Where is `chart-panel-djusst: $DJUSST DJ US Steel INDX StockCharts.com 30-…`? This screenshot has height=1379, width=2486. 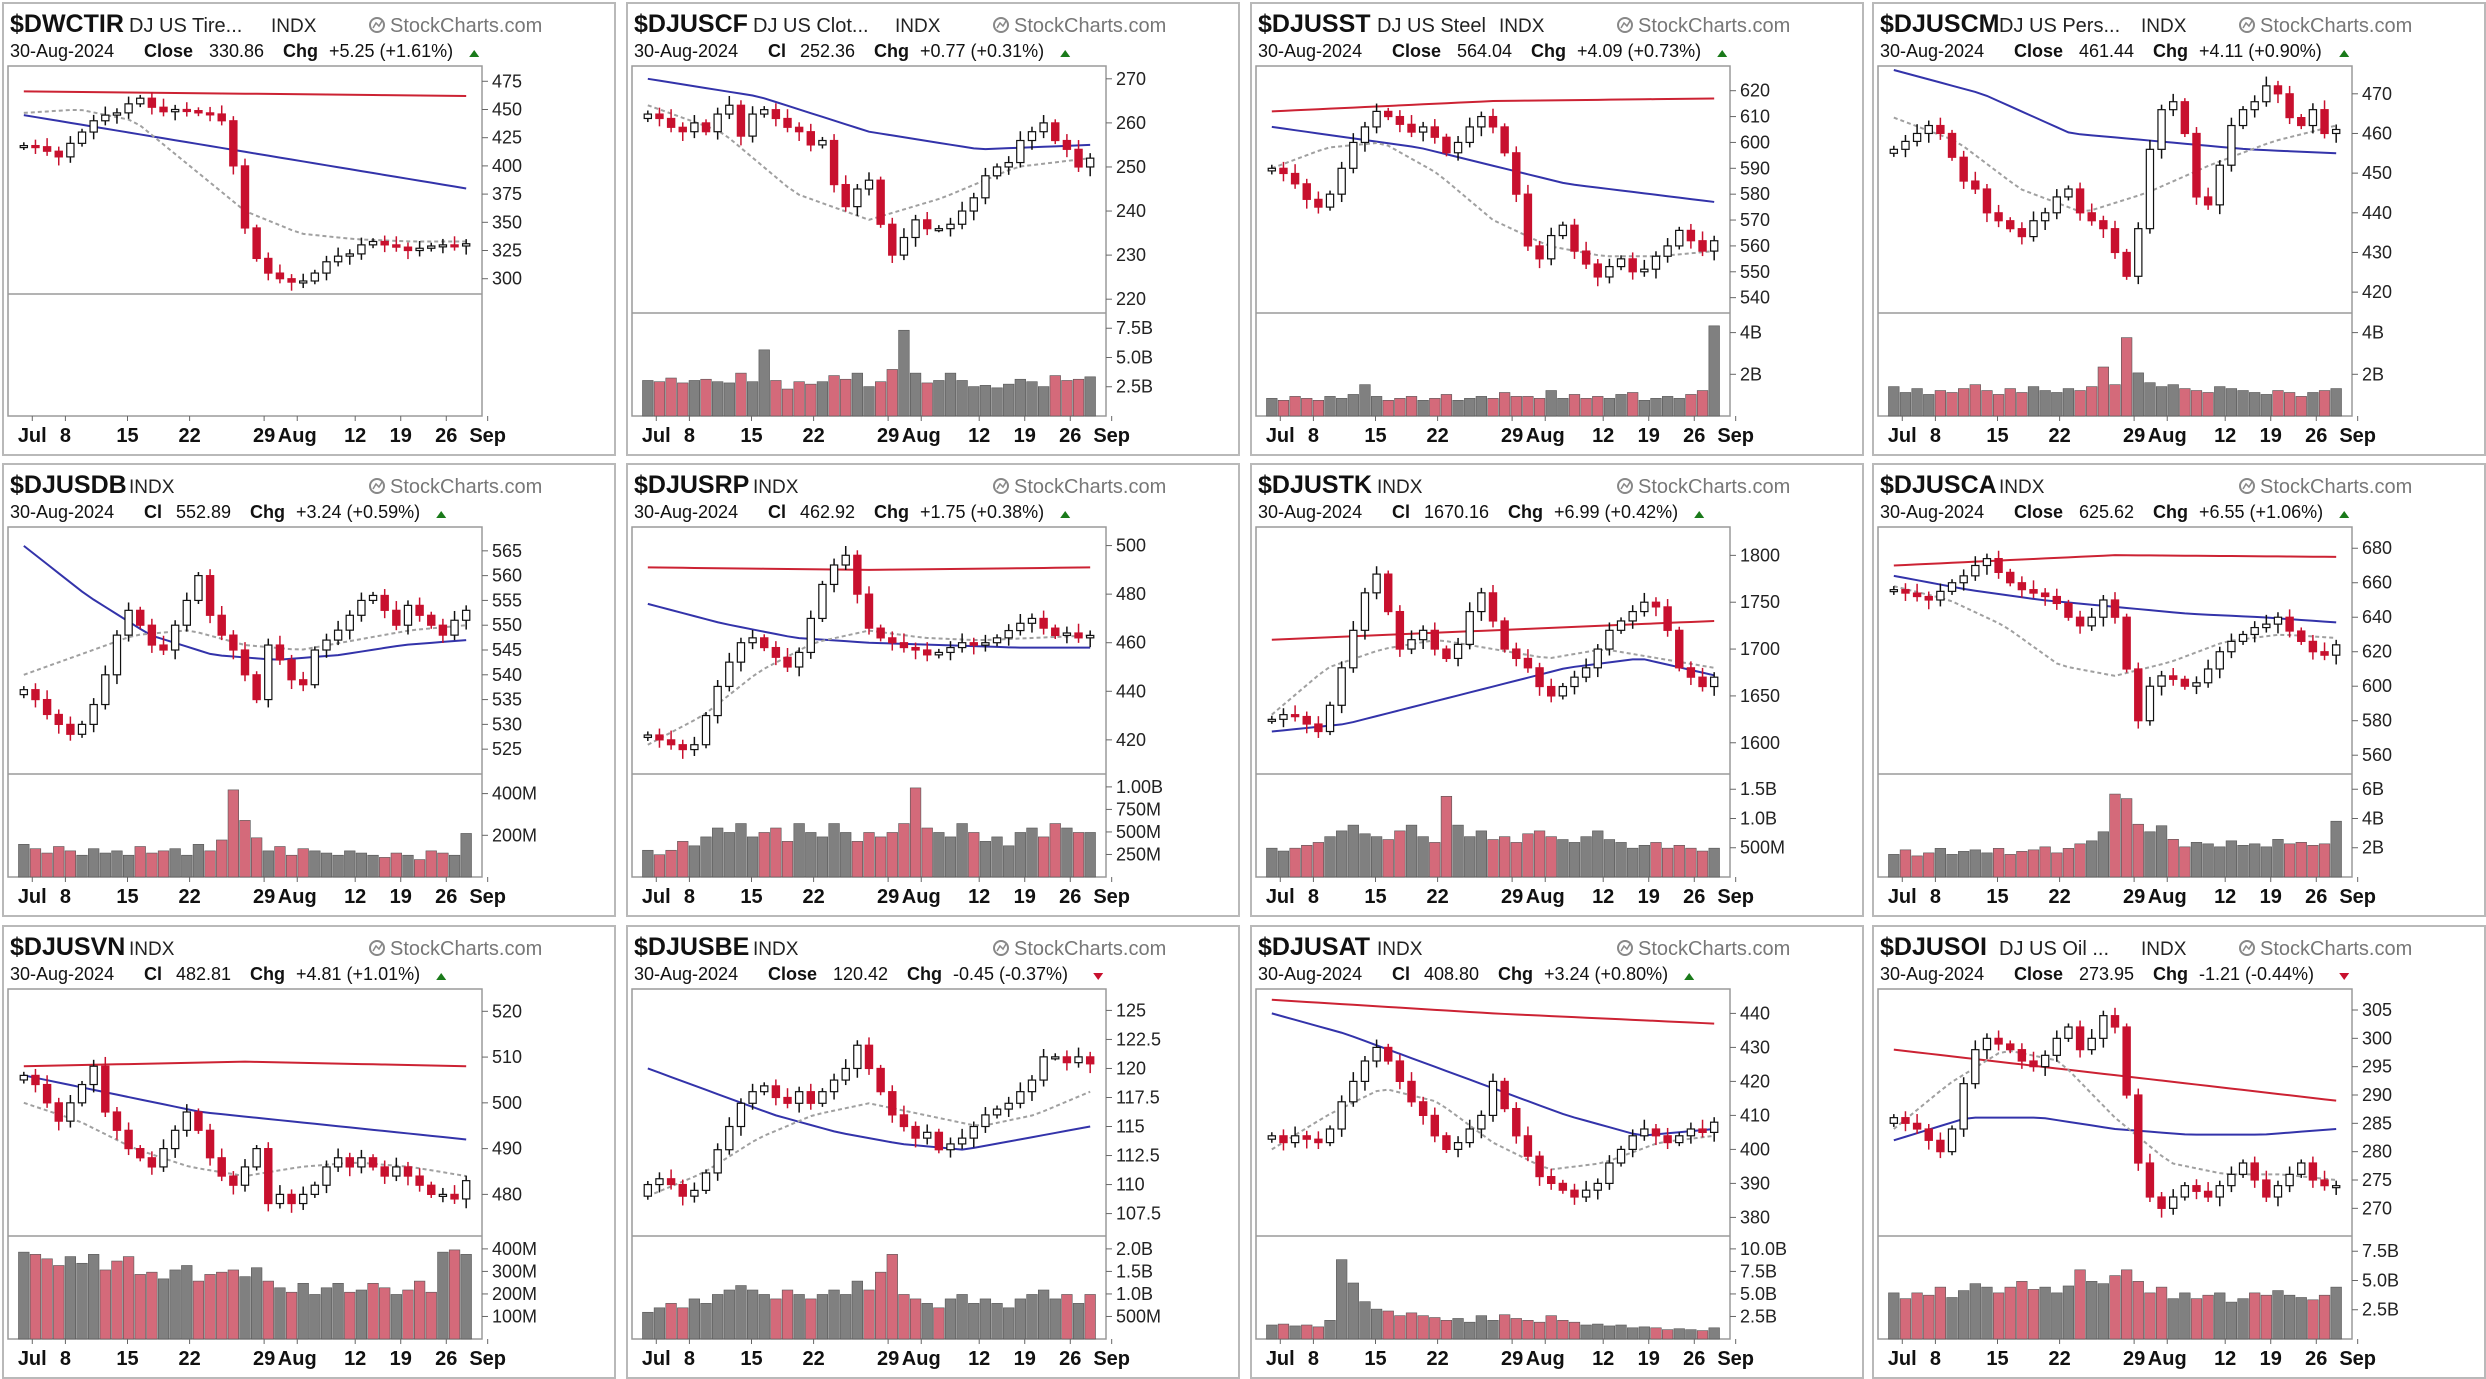 chart-panel-djusst: $DJUSST DJ US Steel INDX StockCharts.com 30-… is located at coordinates (1557, 229).